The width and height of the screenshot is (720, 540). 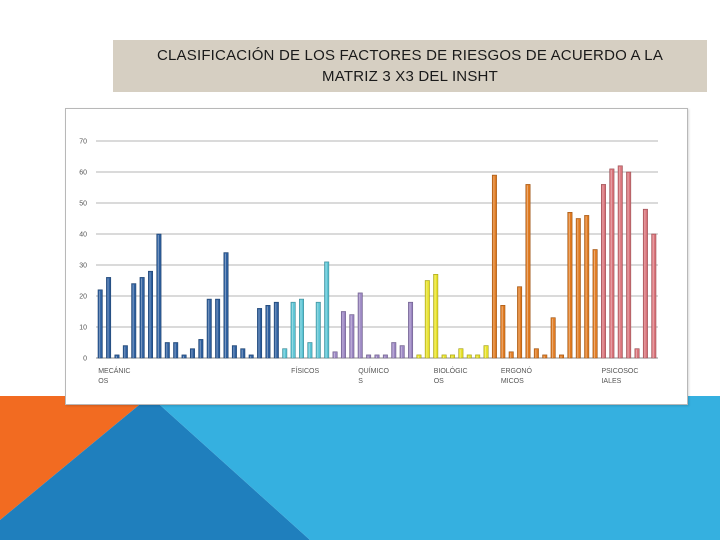 I want to click on y-tick-label: 70, so click(x=83, y=142).